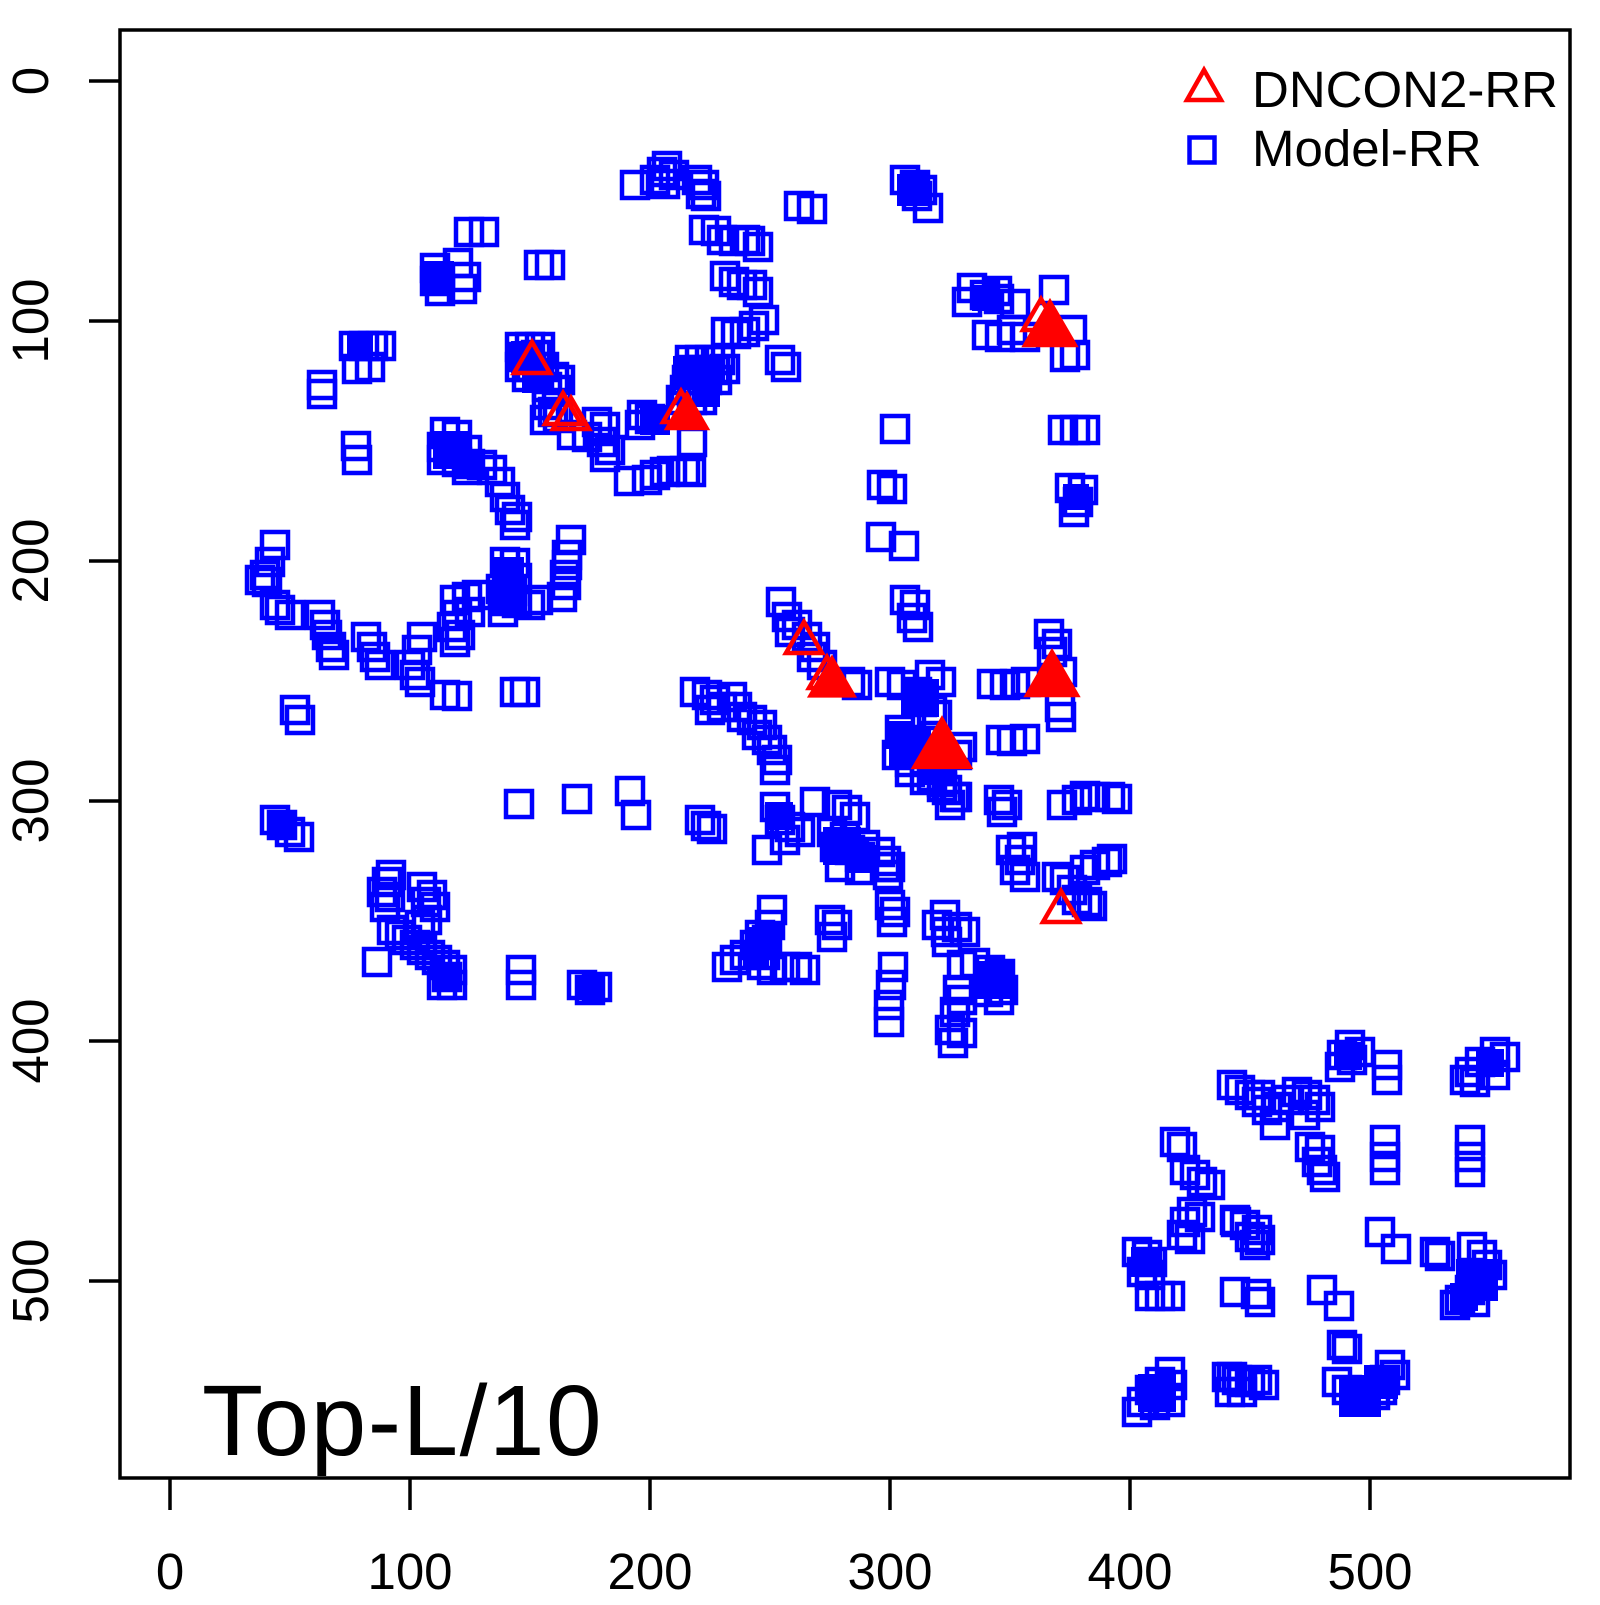 This screenshot has height=1605, width=1600. Describe the element at coordinates (402, 1421) in the screenshot. I see `svg-text: Top-L/10` at that location.